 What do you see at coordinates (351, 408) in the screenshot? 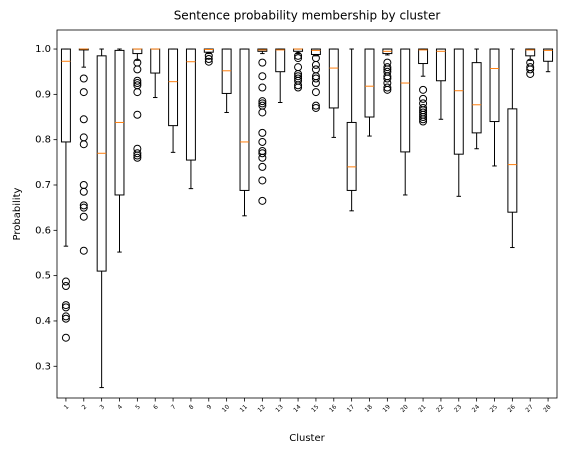
I see `x-tick-label: 17` at bounding box center [351, 408].